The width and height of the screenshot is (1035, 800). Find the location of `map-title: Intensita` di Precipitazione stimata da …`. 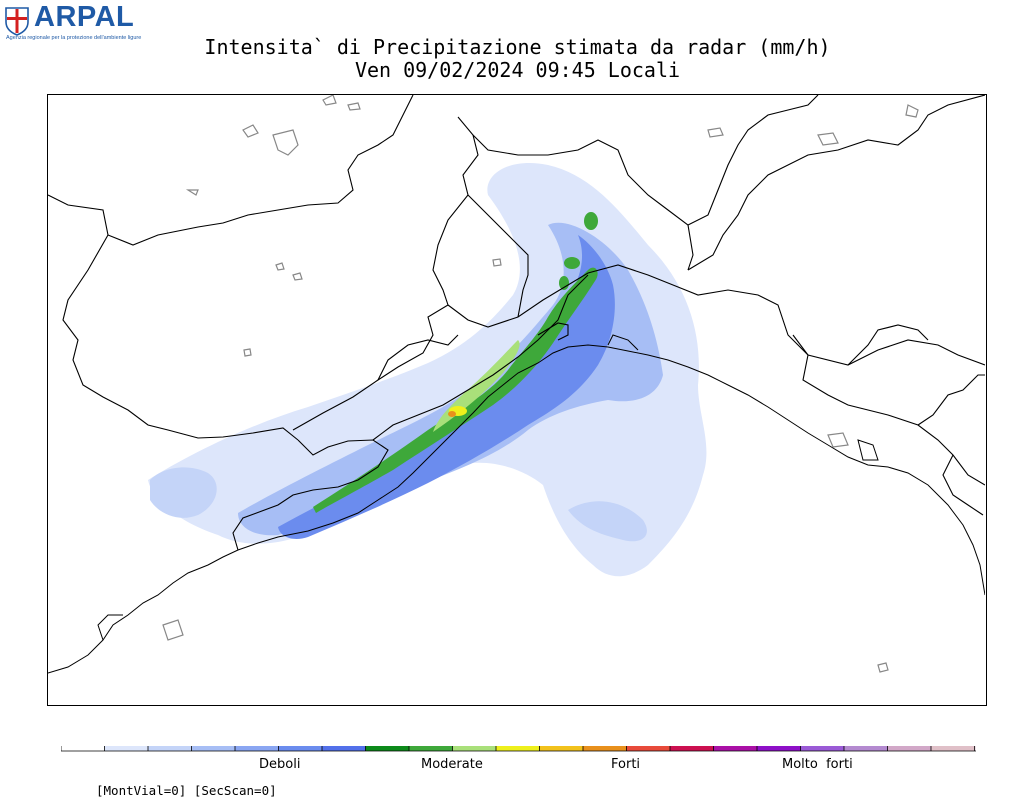

map-title: Intensita` di Precipitazione stimata da … is located at coordinates (517, 47).